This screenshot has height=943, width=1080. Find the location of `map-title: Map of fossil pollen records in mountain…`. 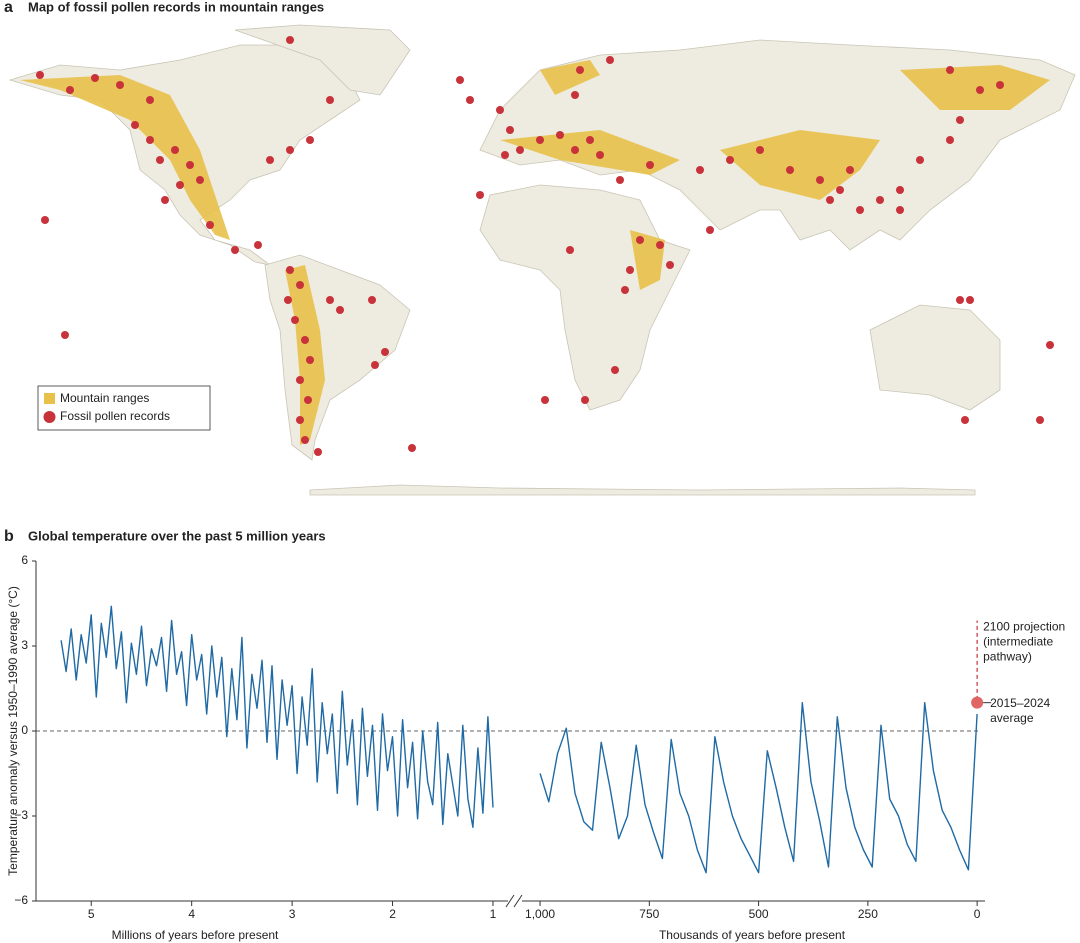

map-title: Map of fossil pollen records in mountain… is located at coordinates (176, 7).